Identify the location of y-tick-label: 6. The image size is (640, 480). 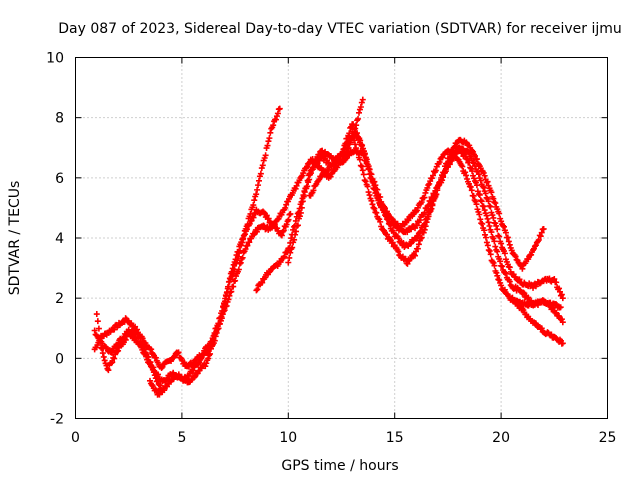
(59, 179).